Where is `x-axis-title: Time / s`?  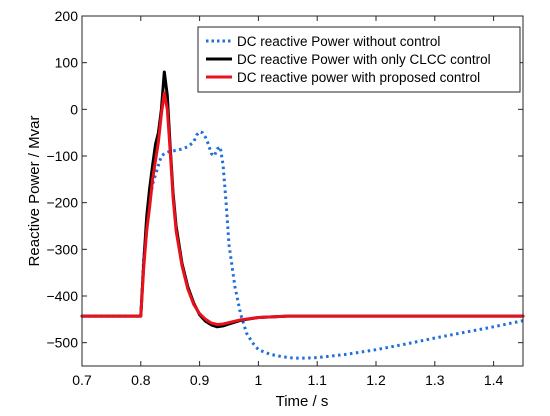
x-axis-title: Time / s is located at coordinates (302, 401).